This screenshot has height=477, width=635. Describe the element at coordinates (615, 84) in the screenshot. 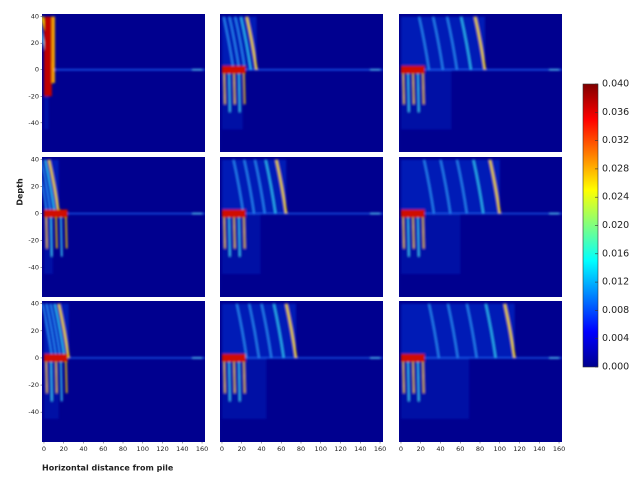

I see `colorbar-tick-label: 0.040` at that location.